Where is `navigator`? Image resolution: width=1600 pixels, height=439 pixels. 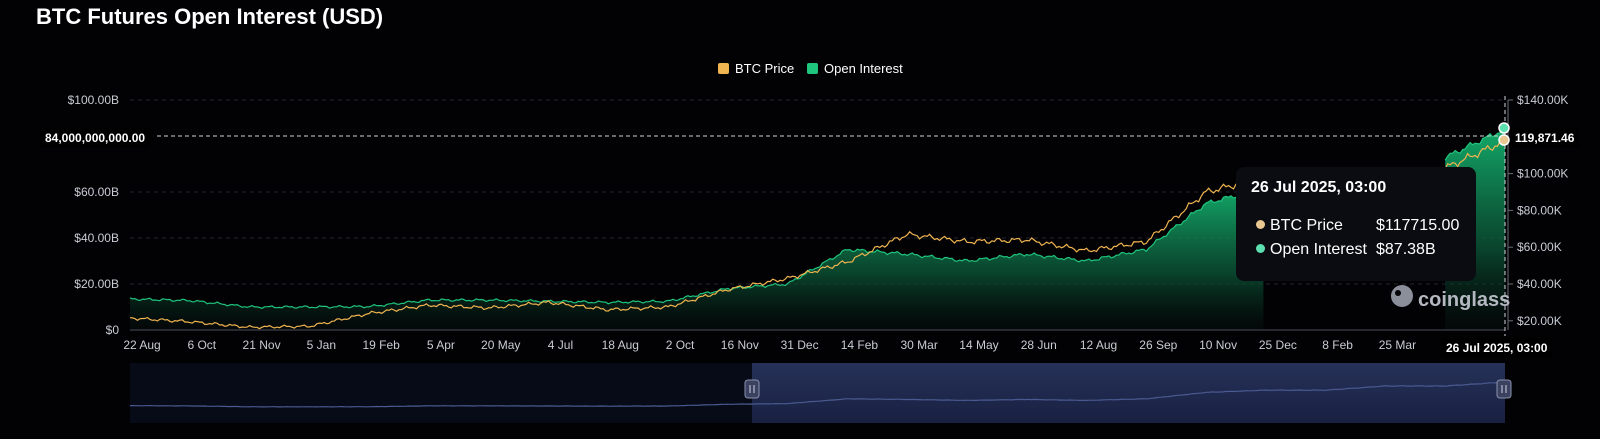
navigator is located at coordinates (821, 393).